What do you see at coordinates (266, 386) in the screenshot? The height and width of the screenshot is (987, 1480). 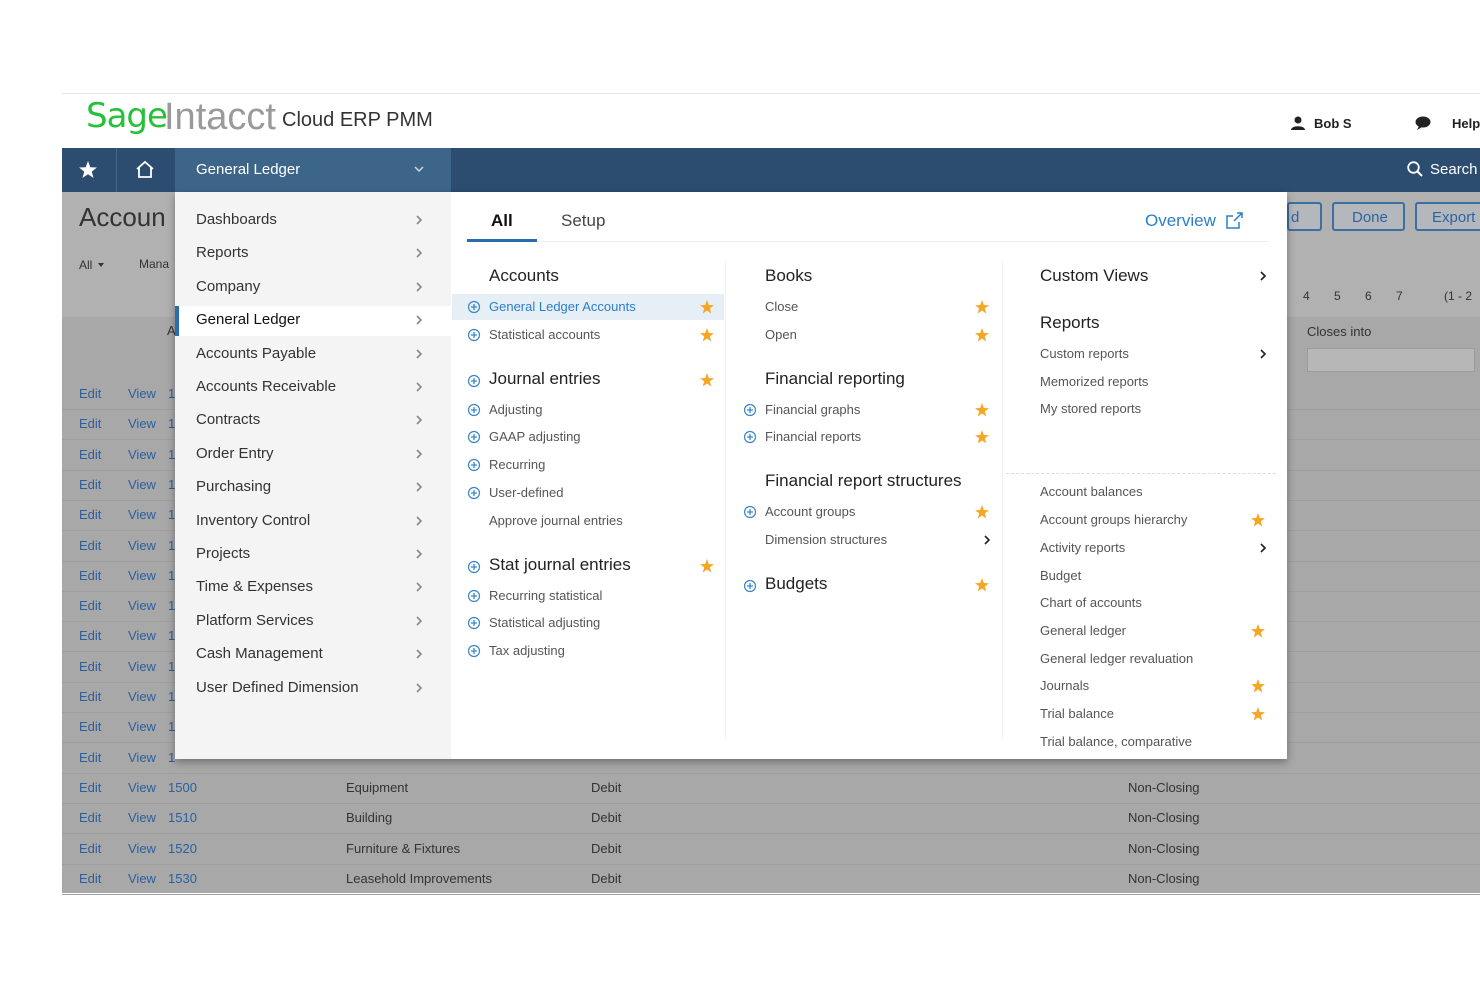 I see `menu-item: Accounts Receivable` at bounding box center [266, 386].